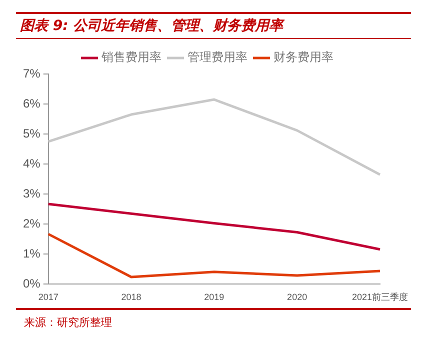 The width and height of the screenshot is (428, 337). I want to click on x-tick-label: 2021前三季度, so click(380, 297).